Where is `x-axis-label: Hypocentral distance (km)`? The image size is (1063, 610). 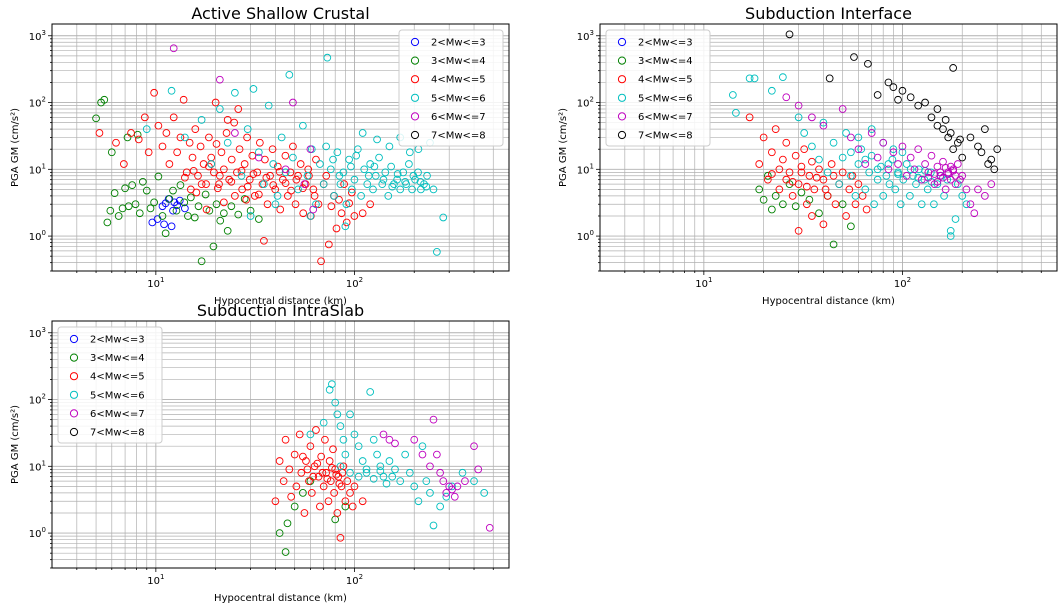
x-axis-label: Hypocentral distance (km) is located at coordinates (280, 301).